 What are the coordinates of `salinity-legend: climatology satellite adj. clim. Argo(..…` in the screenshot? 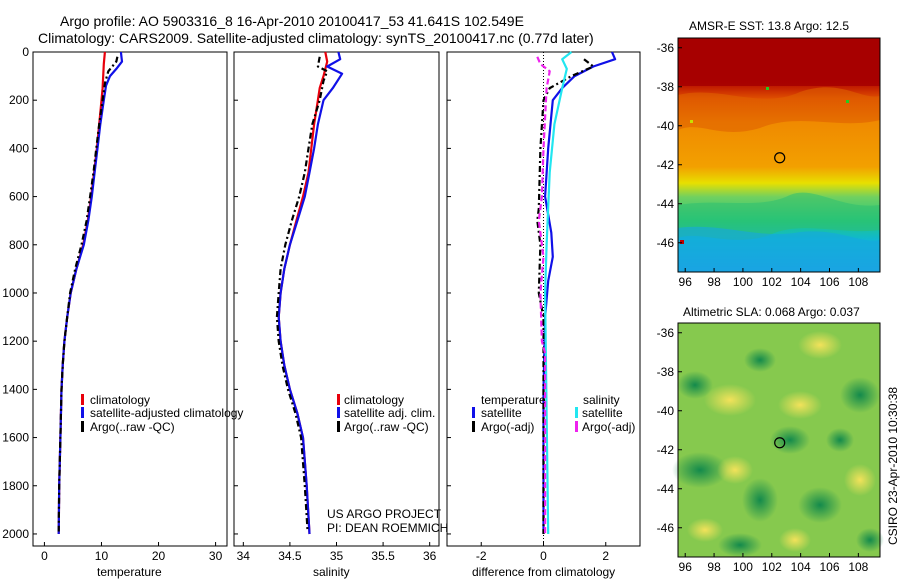 It's located at (386, 413).